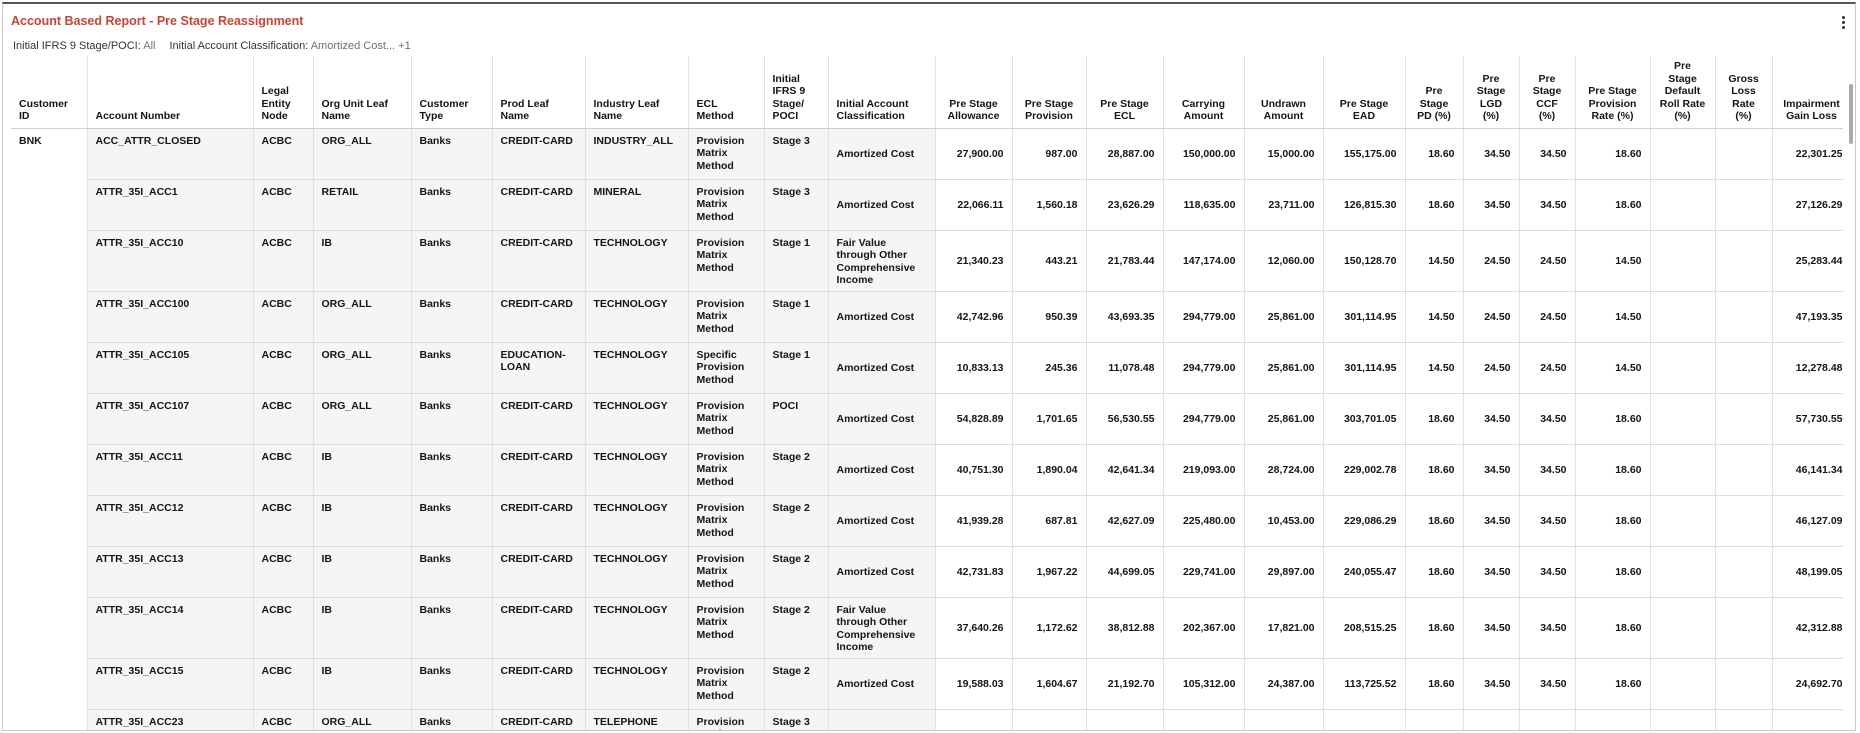 This screenshot has height=733, width=1860. I want to click on cell: 11,078.48, so click(1125, 368).